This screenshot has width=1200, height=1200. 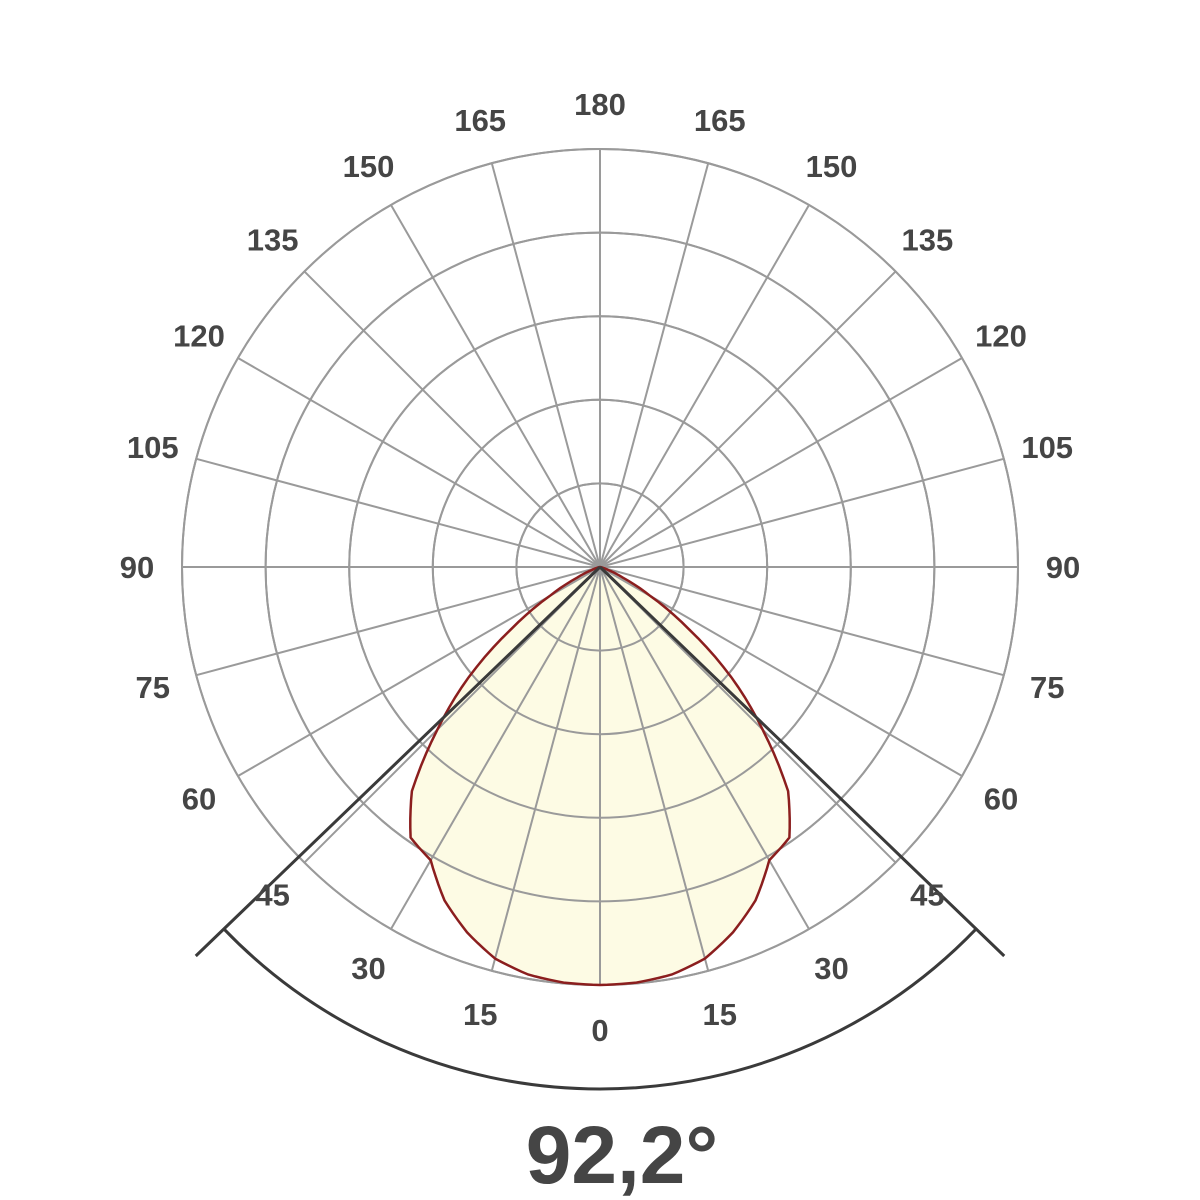 What do you see at coordinates (600, 1009) in the screenshot?
I see `beam-angle-arc` at bounding box center [600, 1009].